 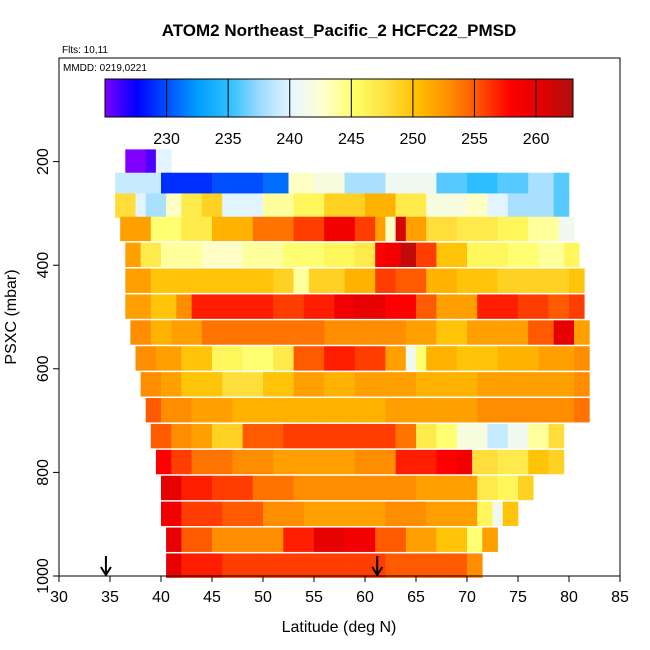 I want to click on x-tick-label: 55, so click(x=314, y=597).